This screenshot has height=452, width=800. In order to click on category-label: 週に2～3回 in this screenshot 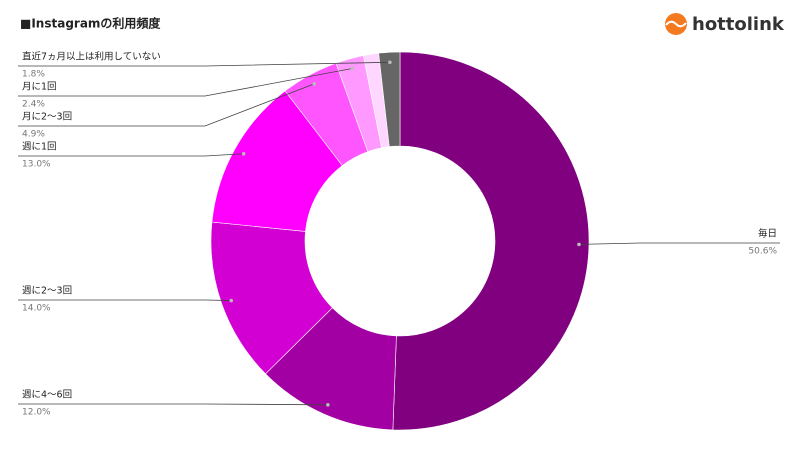, I will do `click(47, 291)`.